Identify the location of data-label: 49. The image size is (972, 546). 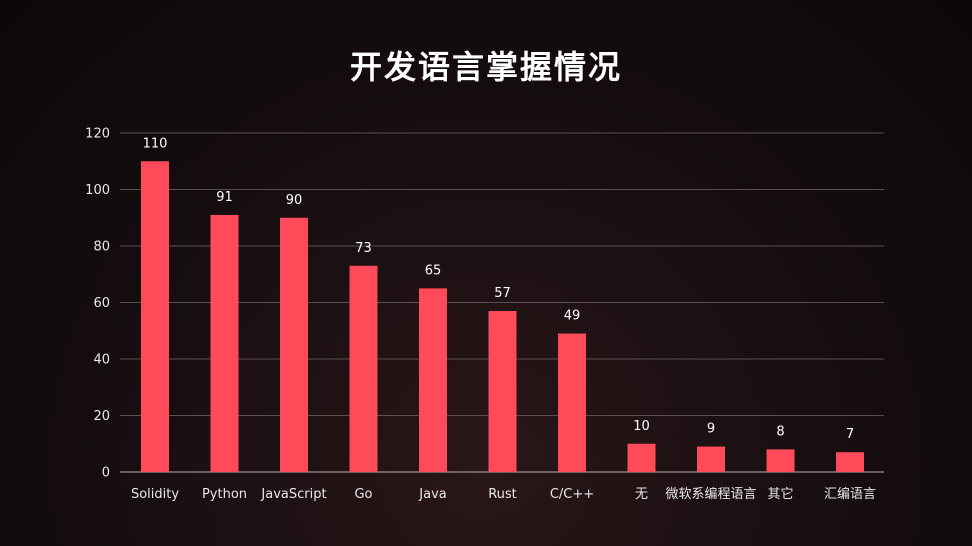
(572, 316).